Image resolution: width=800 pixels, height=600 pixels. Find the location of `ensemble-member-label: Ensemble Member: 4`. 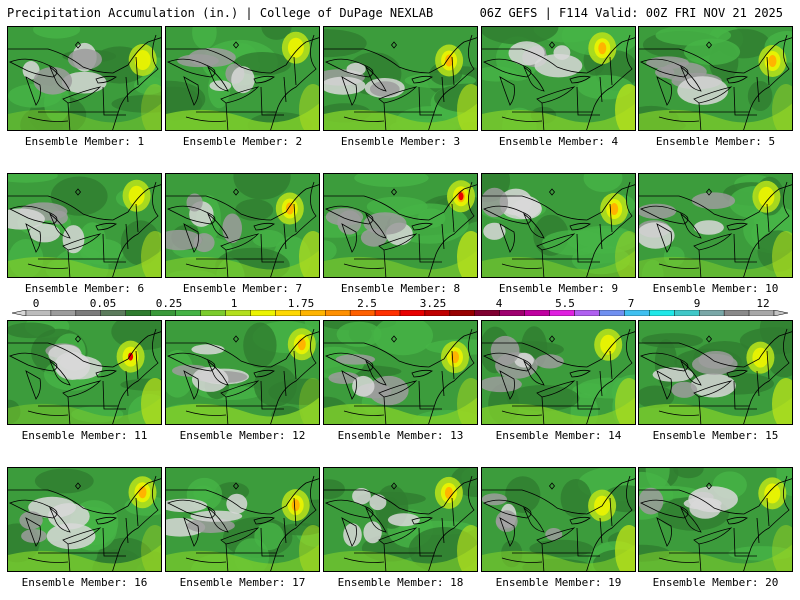

ensemble-member-label: Ensemble Member: 4 is located at coordinates (558, 141).